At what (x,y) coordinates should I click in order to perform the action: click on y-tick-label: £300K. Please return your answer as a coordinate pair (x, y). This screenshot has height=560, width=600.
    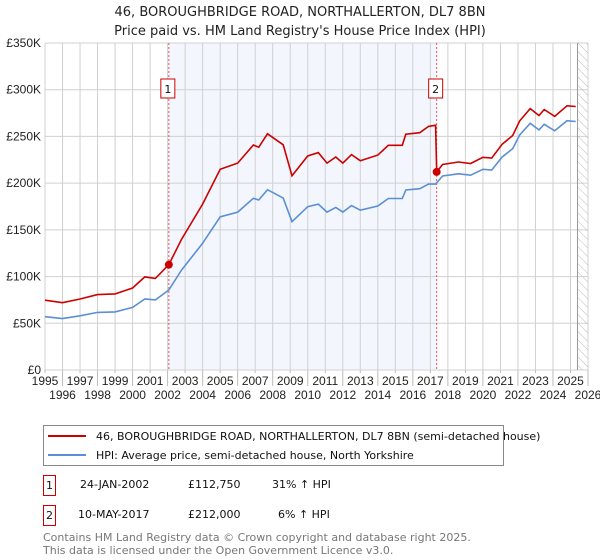
    Looking at the image, I should click on (23, 90).